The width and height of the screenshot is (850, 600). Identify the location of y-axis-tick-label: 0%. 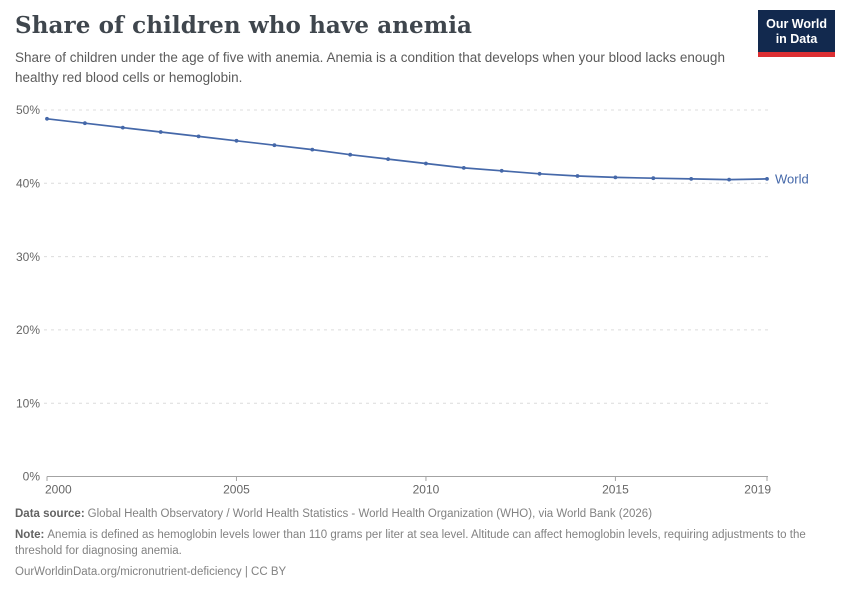
(32, 477).